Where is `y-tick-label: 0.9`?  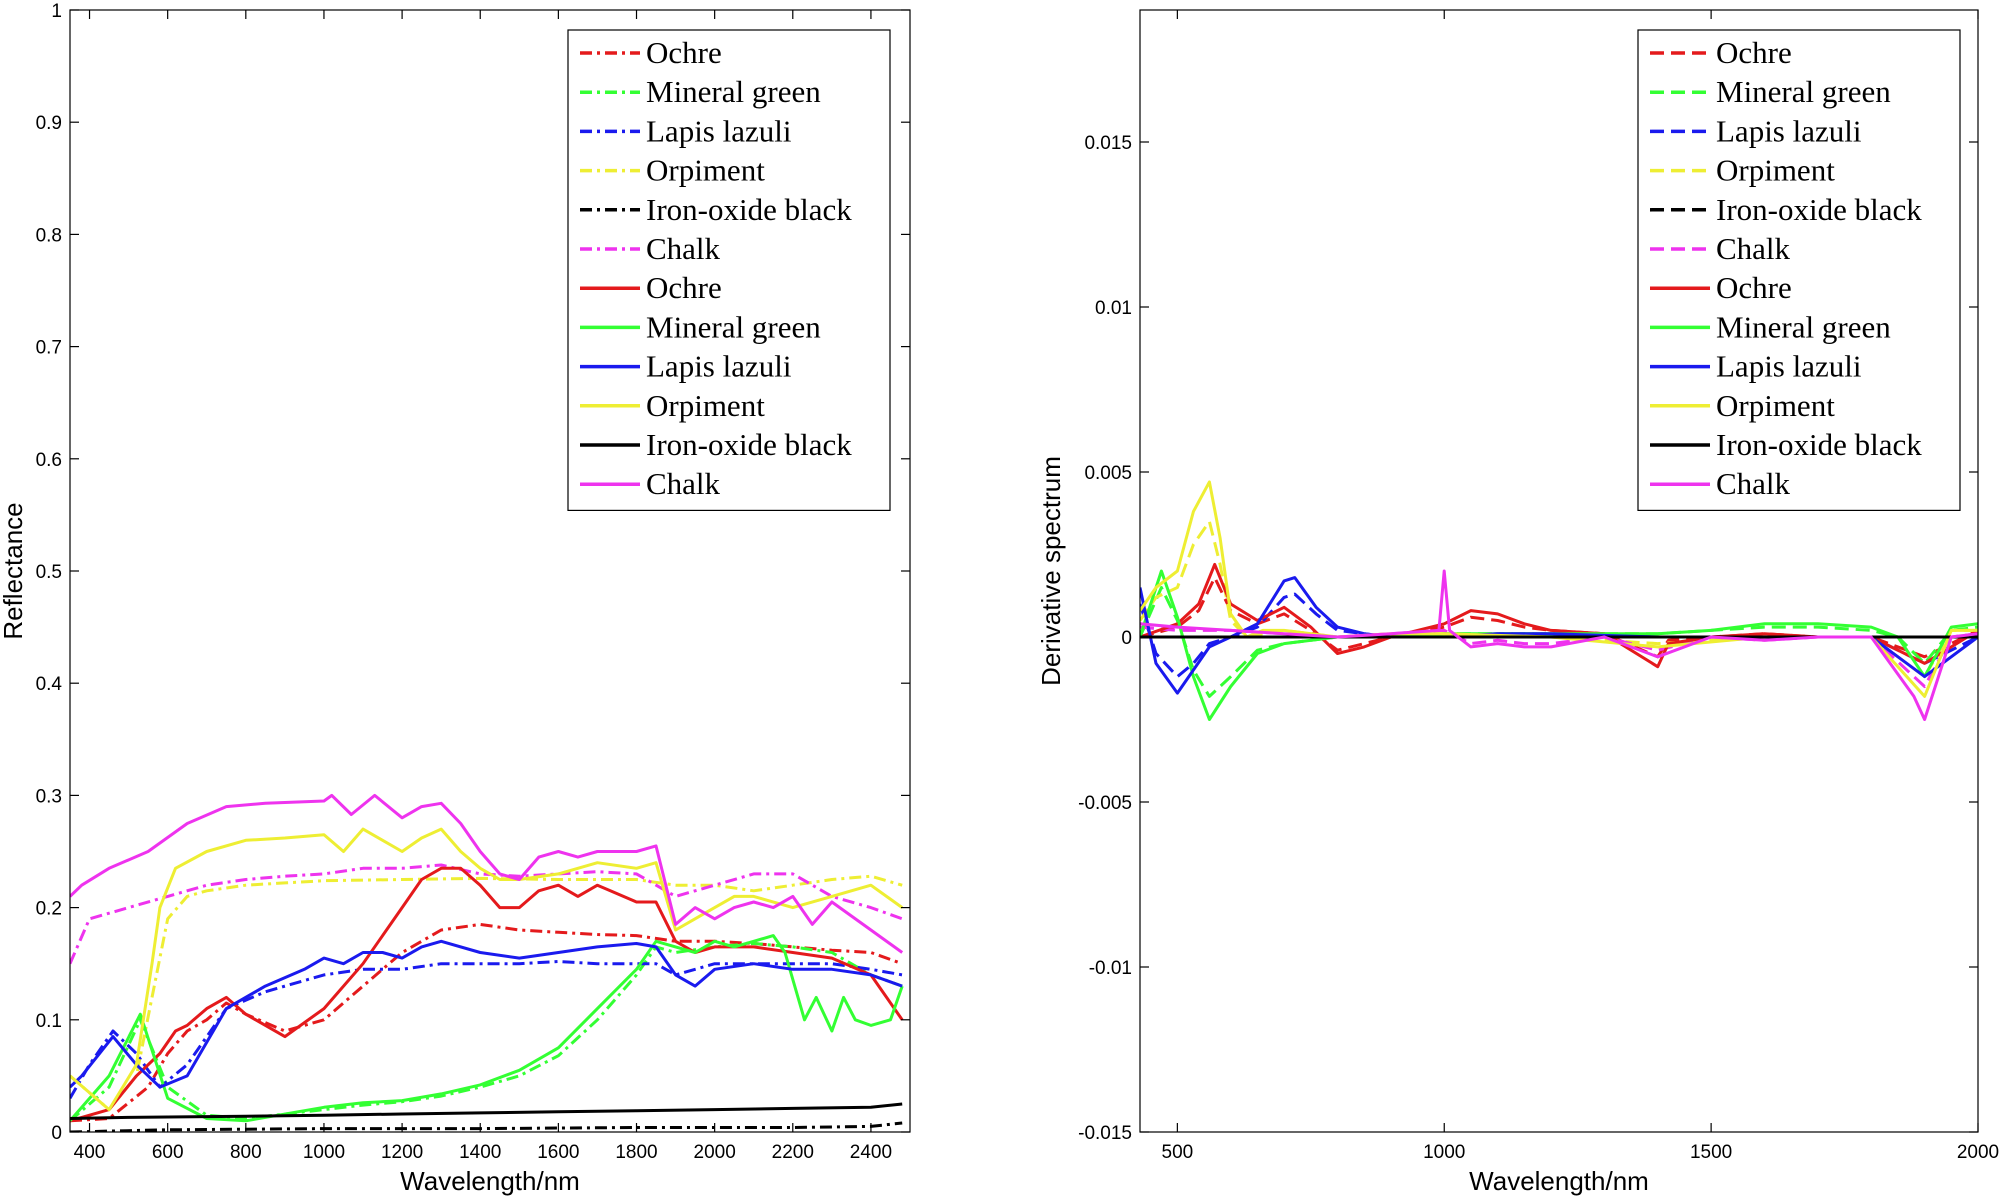 y-tick-label: 0.9 is located at coordinates (49, 123).